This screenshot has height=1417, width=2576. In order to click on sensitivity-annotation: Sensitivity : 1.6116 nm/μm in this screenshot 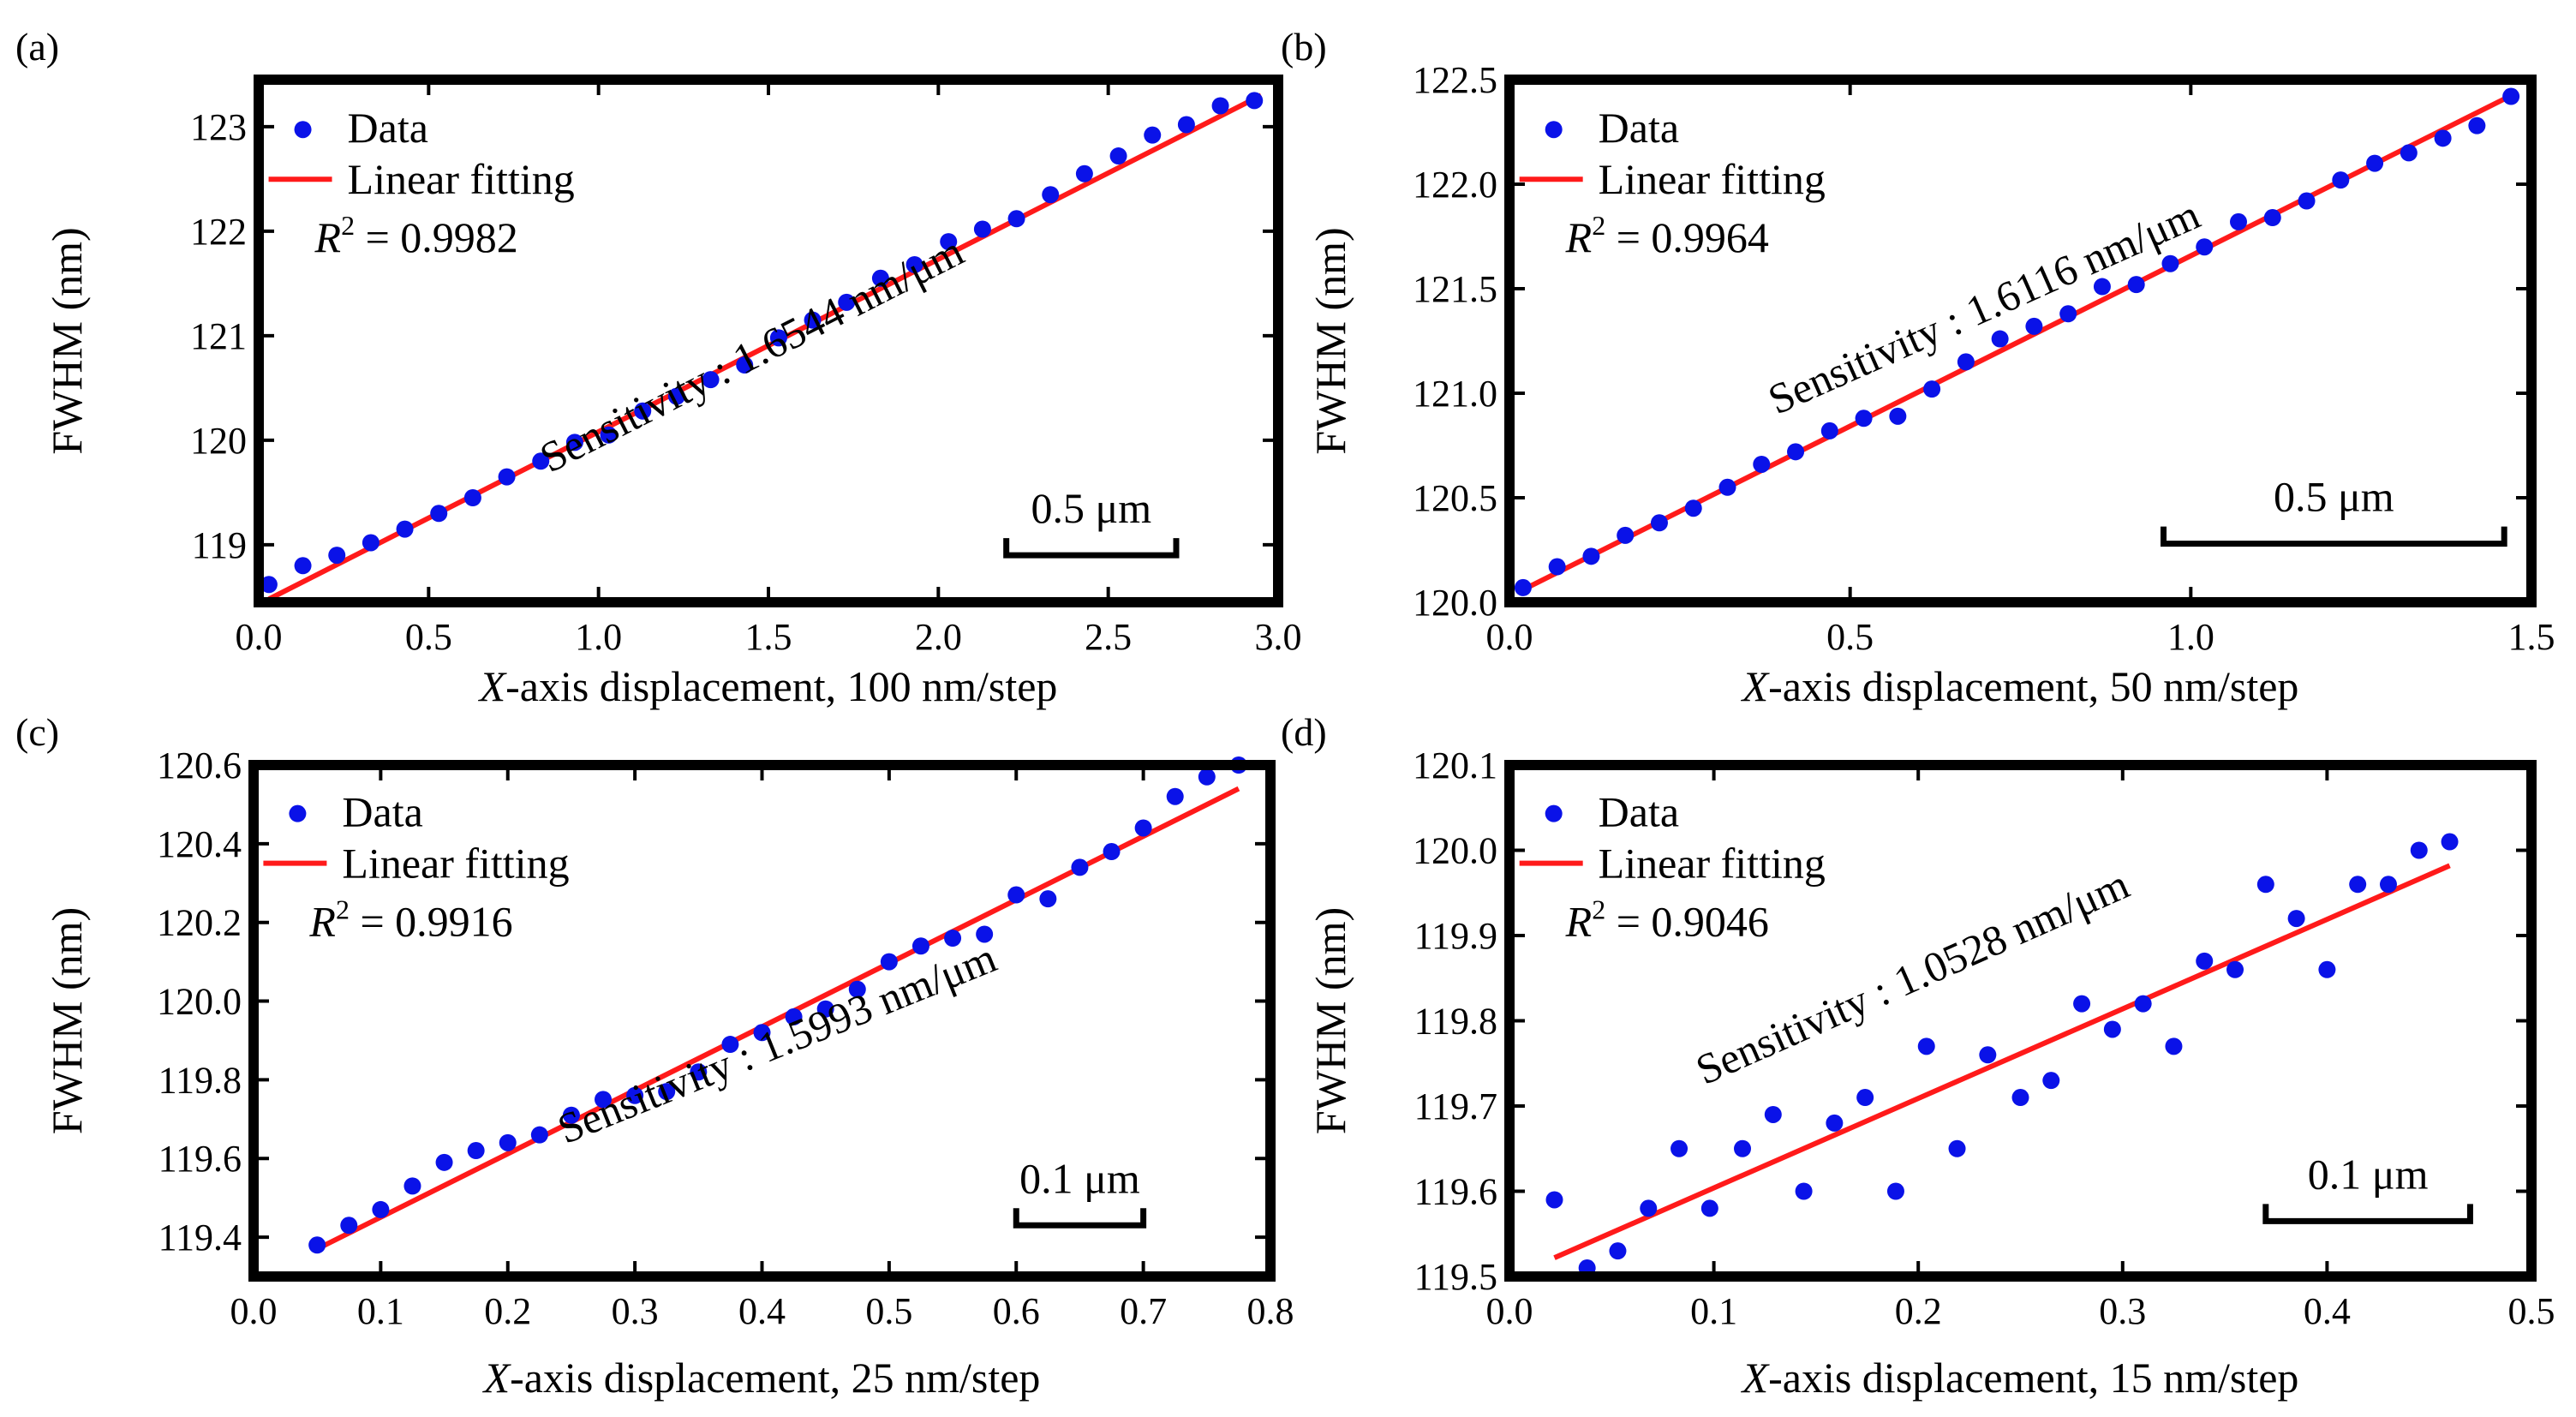, I will do `click(1984, 307)`.